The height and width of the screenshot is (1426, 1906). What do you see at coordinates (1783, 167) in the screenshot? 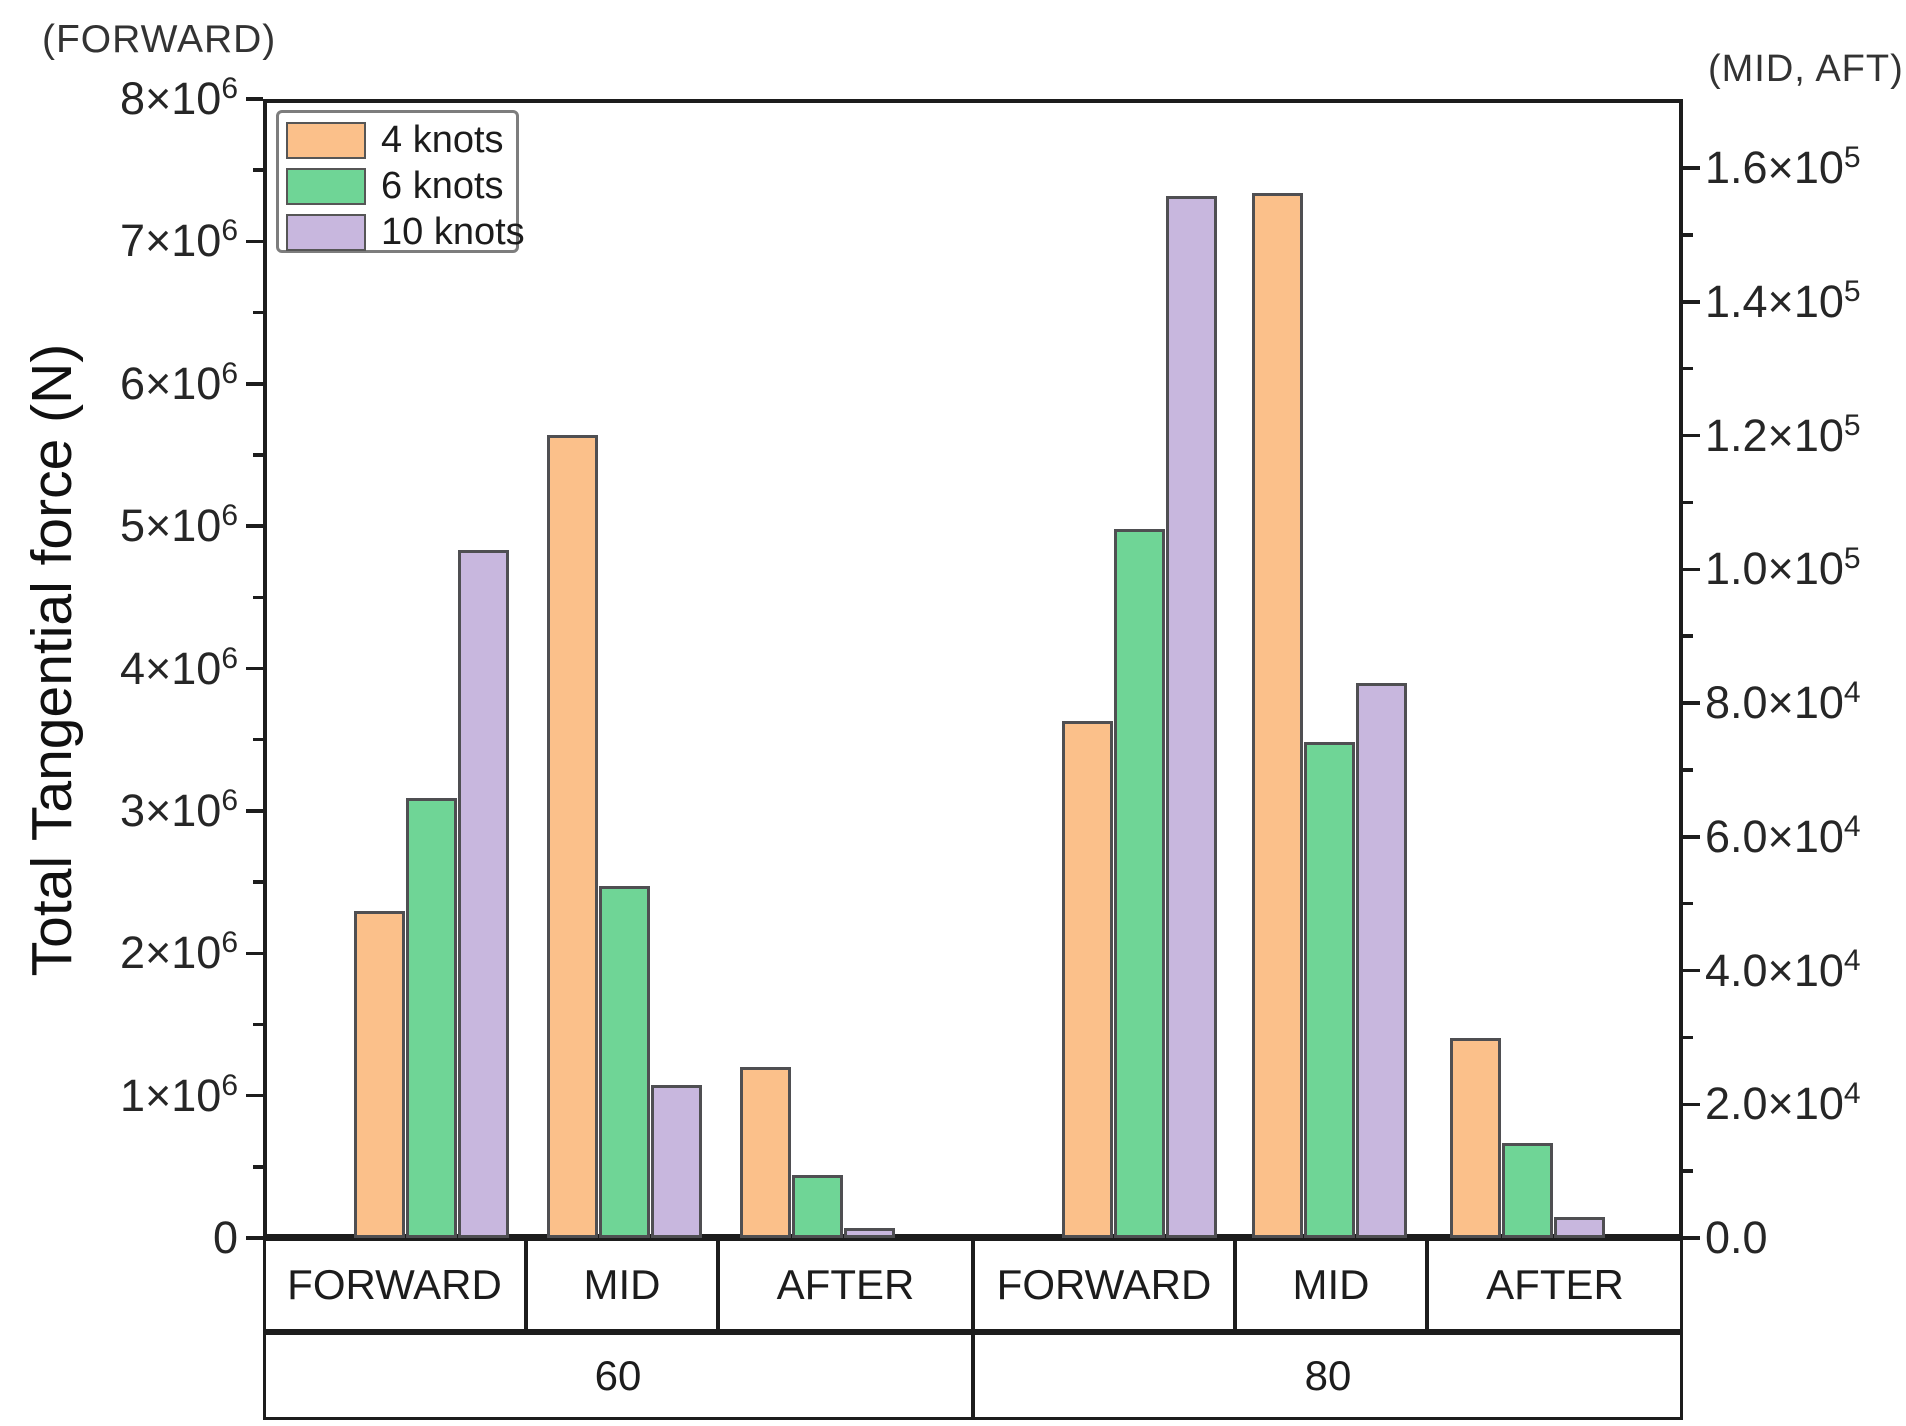
I see `right-axis-tick-label: 1.6×10⁵` at bounding box center [1783, 167].